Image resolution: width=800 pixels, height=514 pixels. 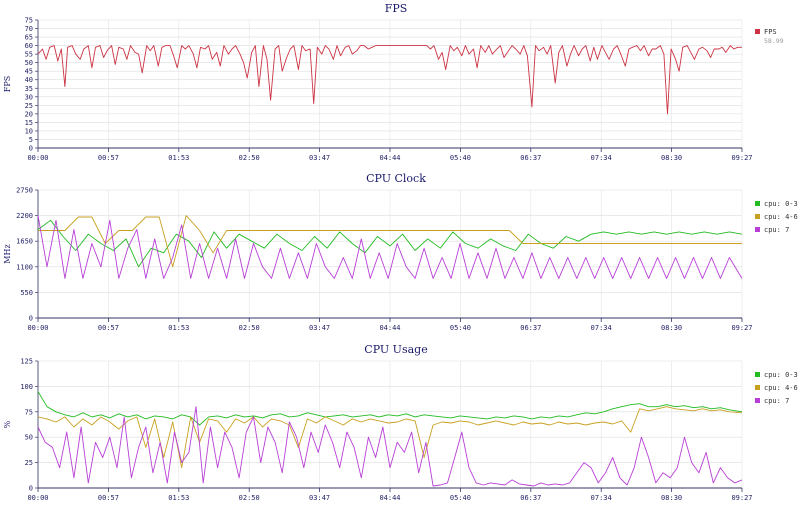 I want to click on y-tick-label: 70, so click(x=29, y=29).